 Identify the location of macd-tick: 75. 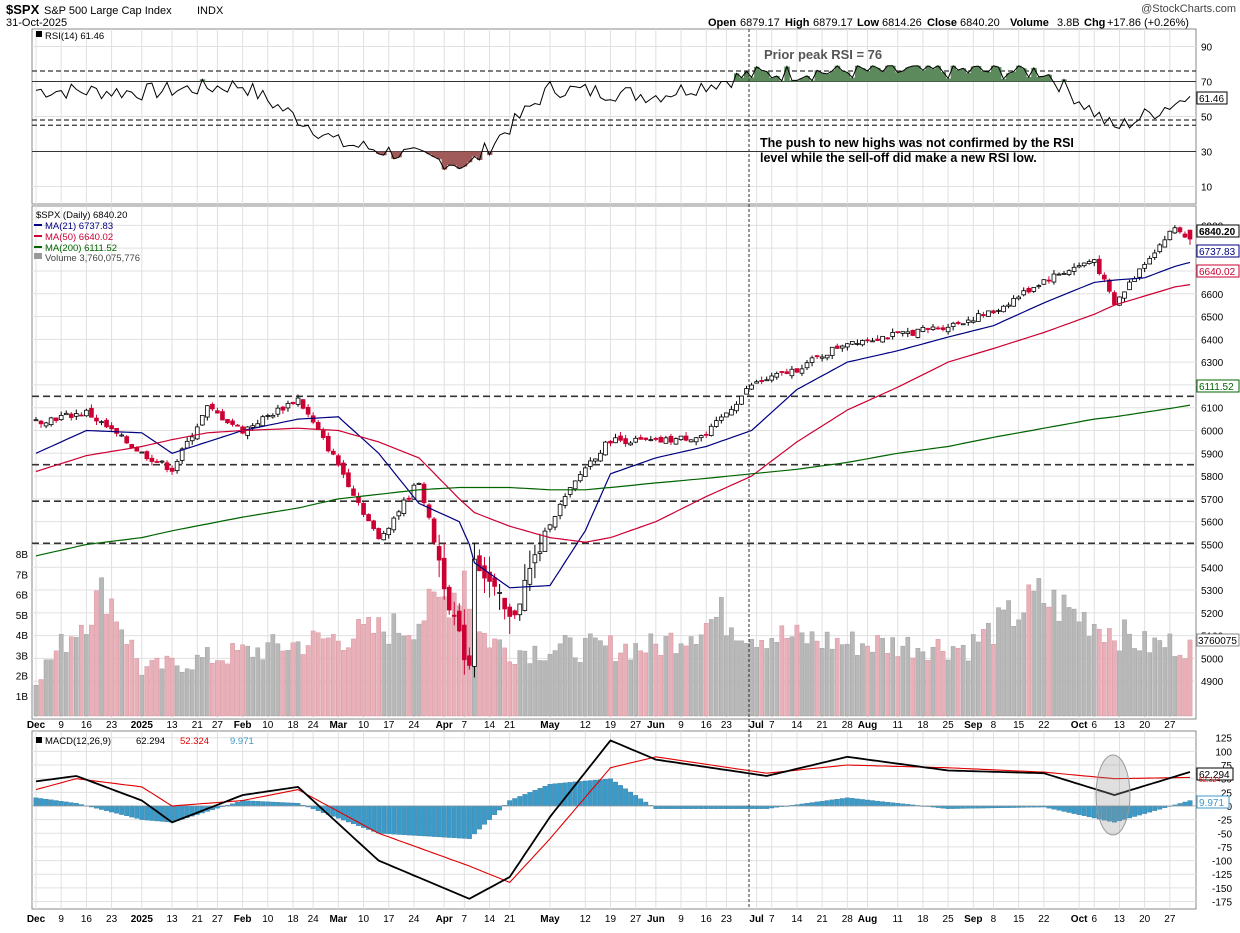
(1227, 766).